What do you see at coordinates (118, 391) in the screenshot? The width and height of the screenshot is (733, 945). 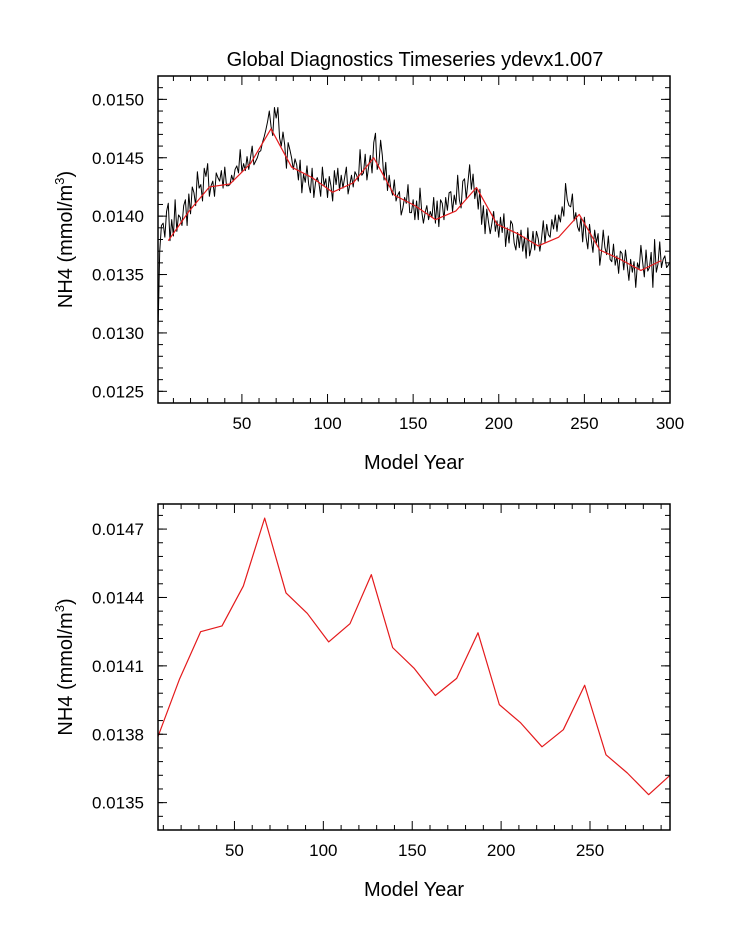 I see `y-tick-label: 0.0125` at bounding box center [118, 391].